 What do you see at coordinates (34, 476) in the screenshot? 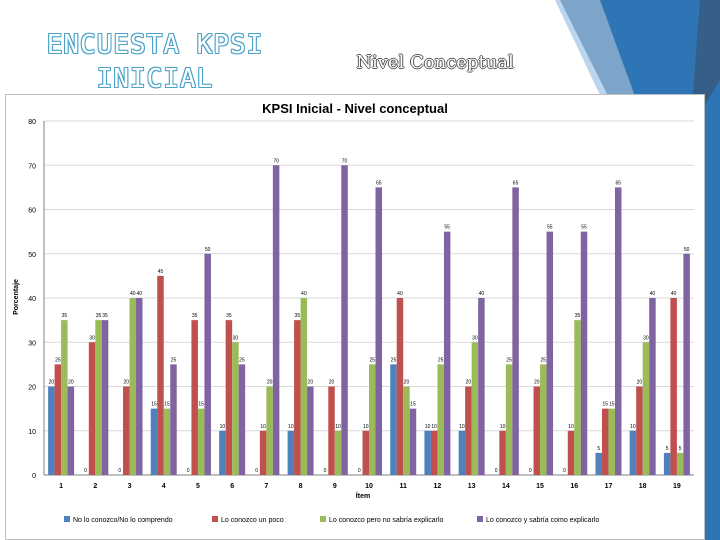
I see `y-tick-label: 0` at bounding box center [34, 476].